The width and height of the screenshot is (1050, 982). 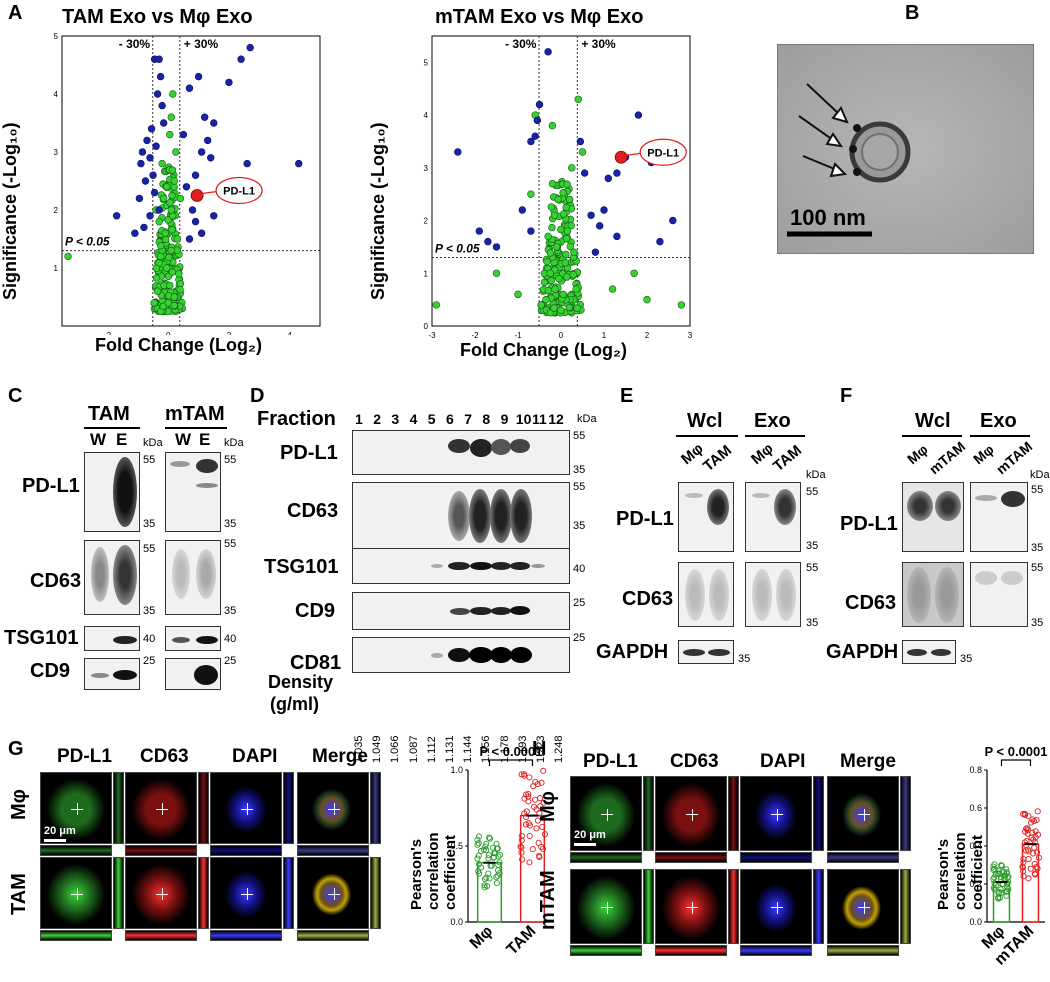 What do you see at coordinates (1015, 751) in the screenshot?
I see `bar-pvalue: P < 0.0001` at bounding box center [1015, 751].